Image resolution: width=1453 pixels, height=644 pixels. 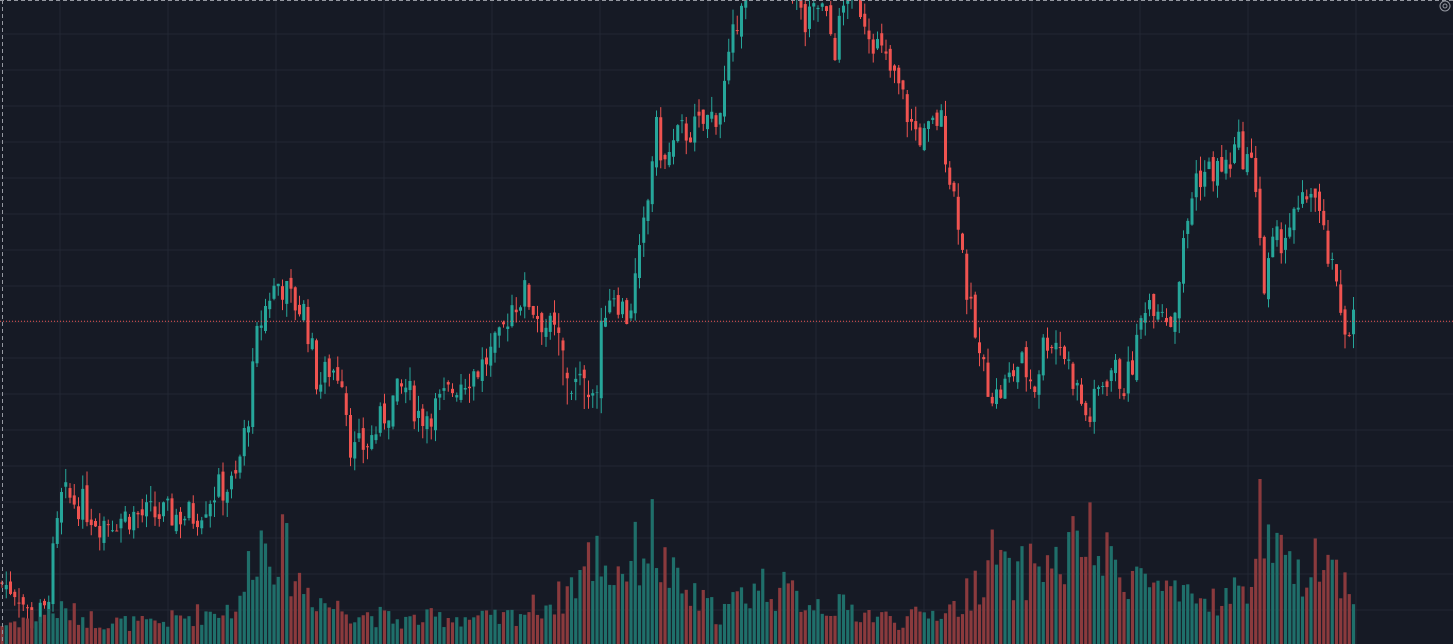 I want to click on gear-icon, so click(x=1445, y=6).